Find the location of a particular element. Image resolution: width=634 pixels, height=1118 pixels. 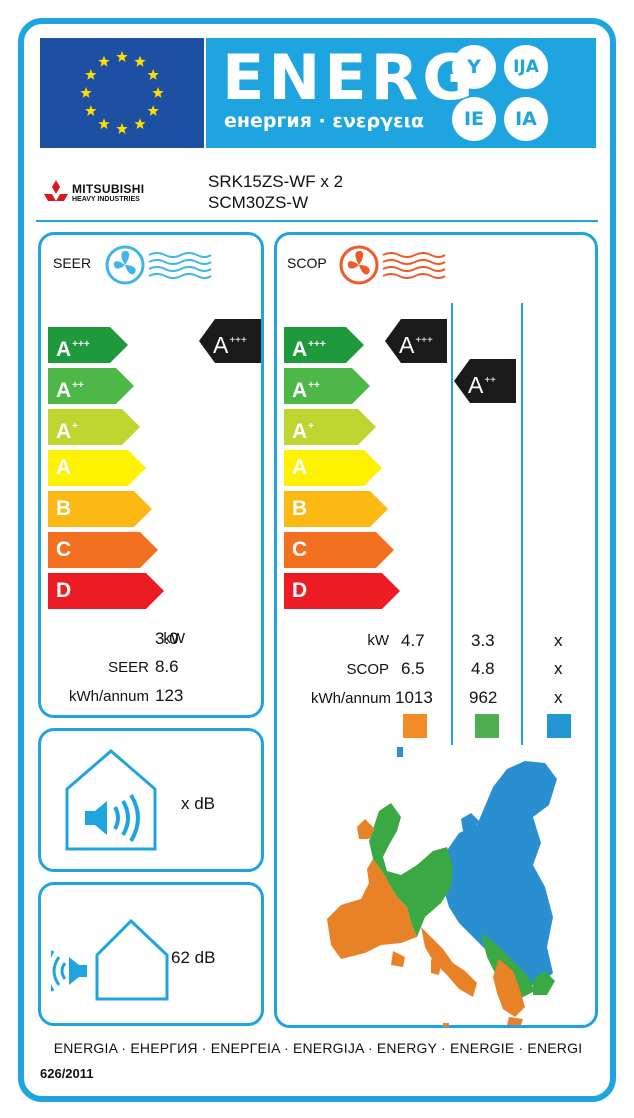

indoor-model: SCM30ZS-W is located at coordinates (258, 202).